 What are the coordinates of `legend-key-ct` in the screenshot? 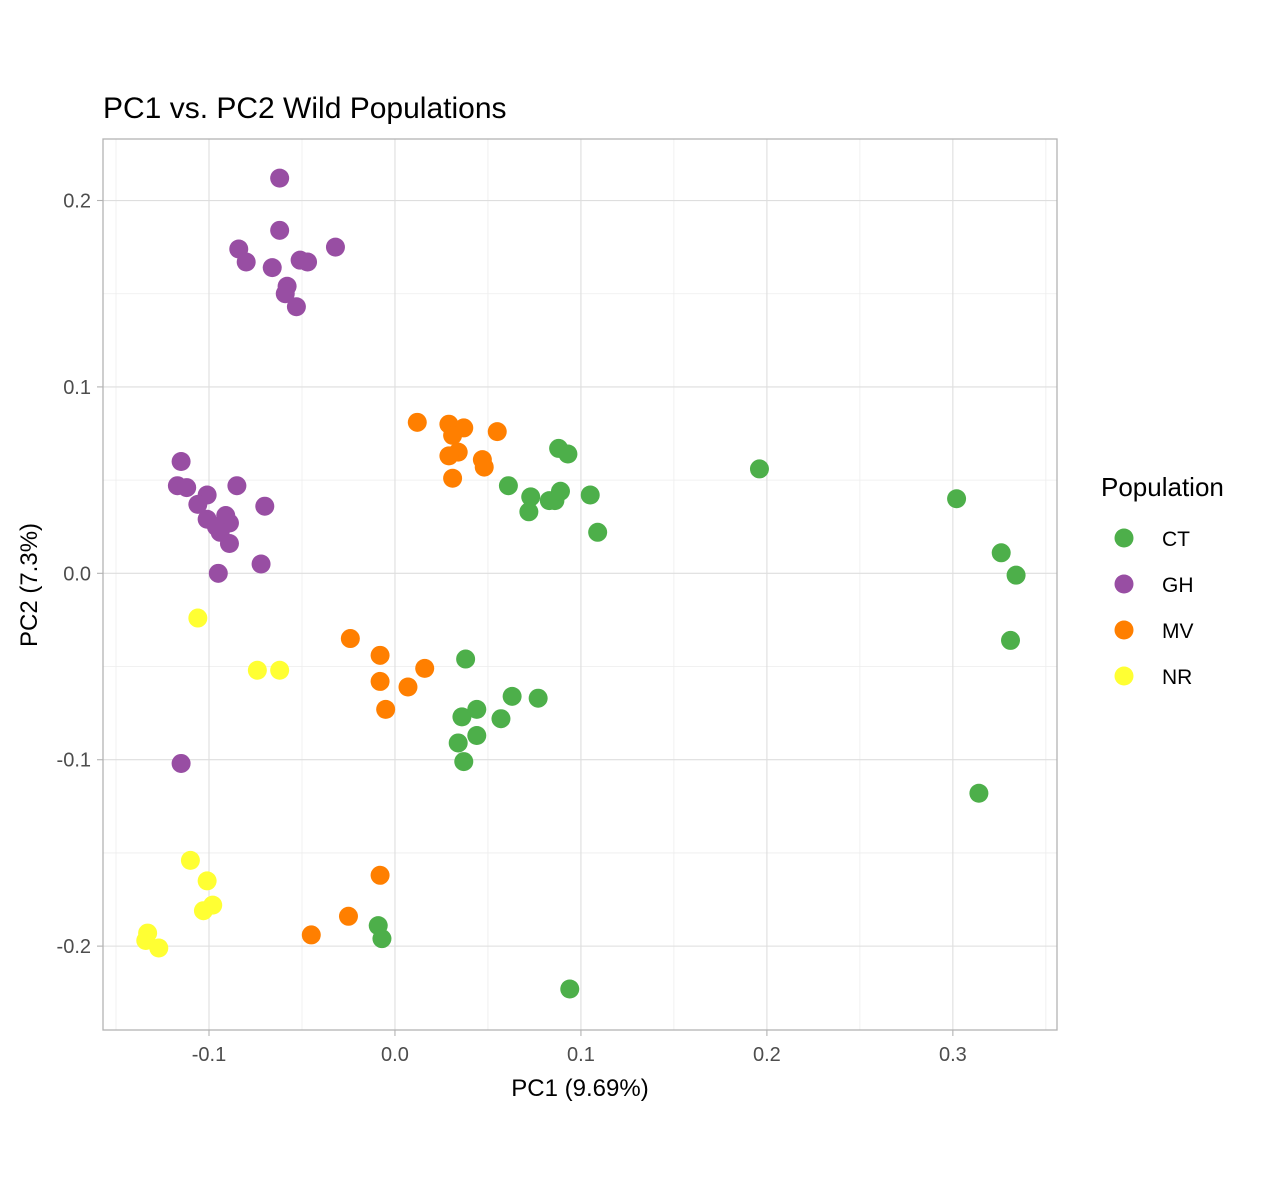 It's located at (1124, 538).